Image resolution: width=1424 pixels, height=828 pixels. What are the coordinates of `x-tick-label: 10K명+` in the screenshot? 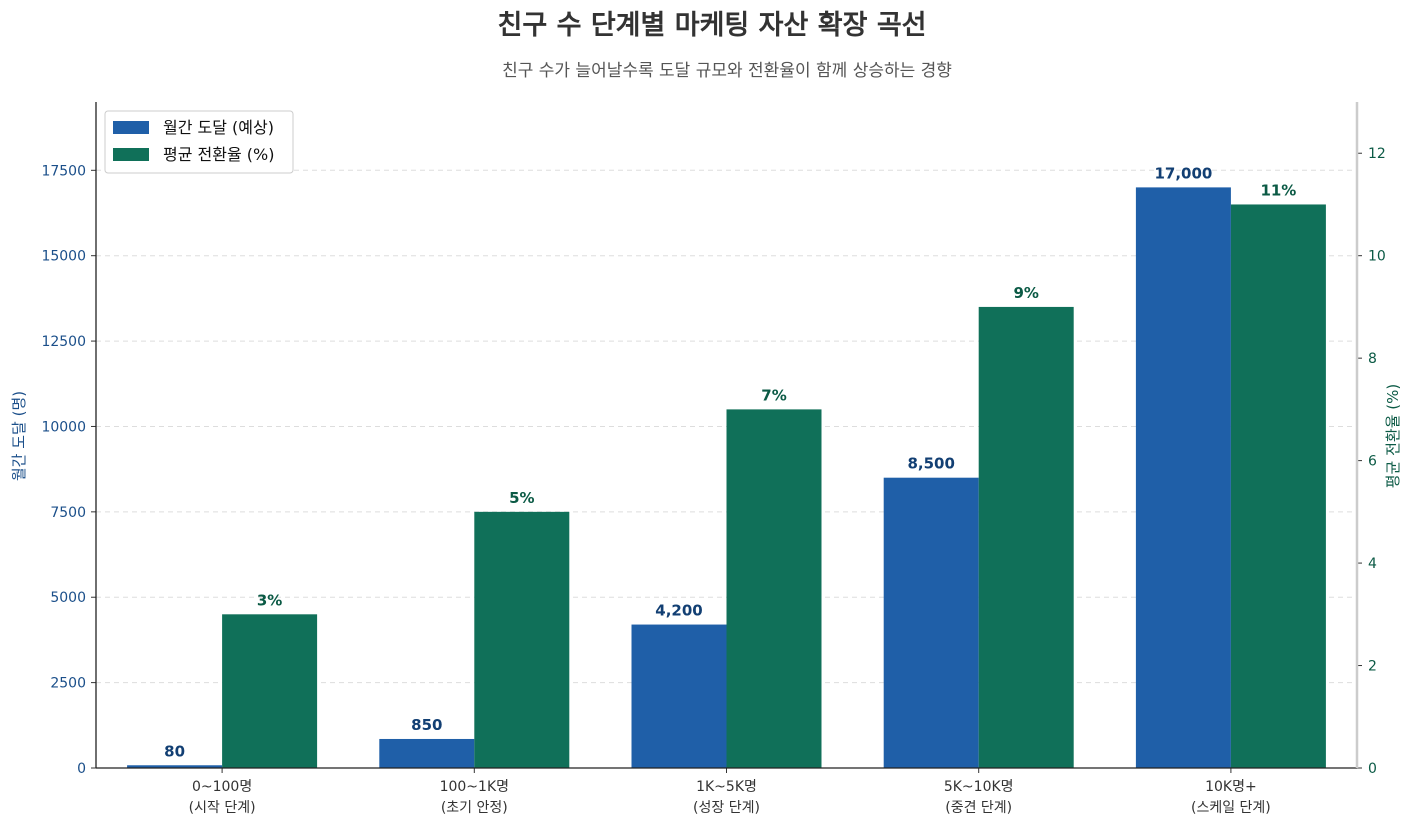 It's located at (1231, 787).